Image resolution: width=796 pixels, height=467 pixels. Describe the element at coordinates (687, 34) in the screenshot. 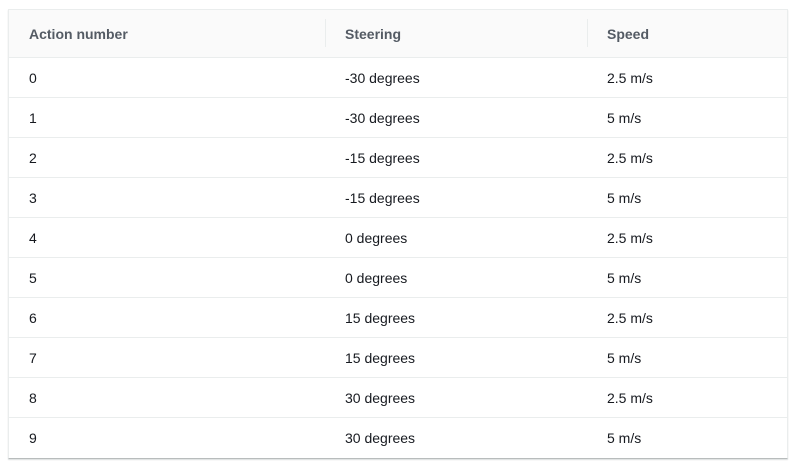

I see `column-header-speed: Speed` at that location.